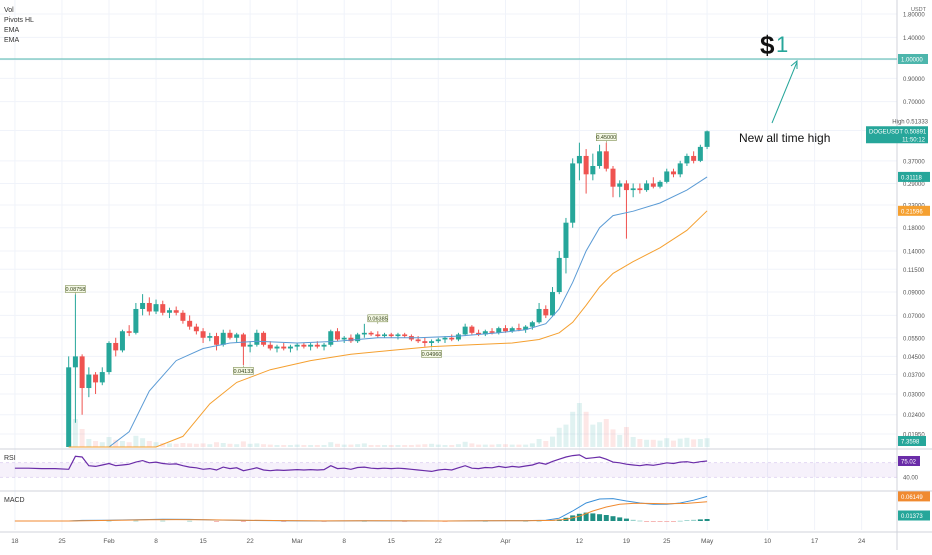 This screenshot has width=932, height=555. I want to click on price-tick-label: 0.90000, so click(914, 80).